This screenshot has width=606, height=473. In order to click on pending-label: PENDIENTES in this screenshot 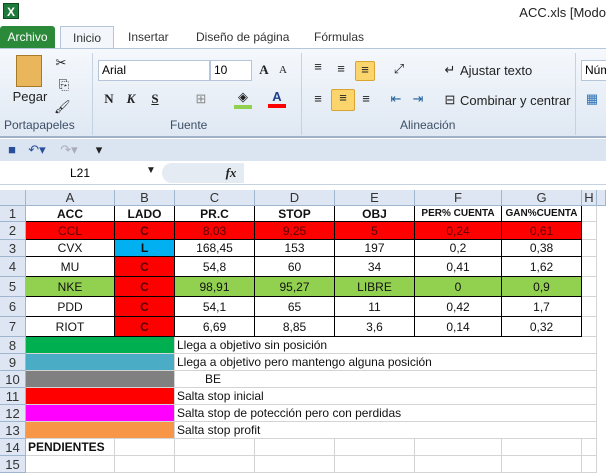, I will do `click(70, 447)`.